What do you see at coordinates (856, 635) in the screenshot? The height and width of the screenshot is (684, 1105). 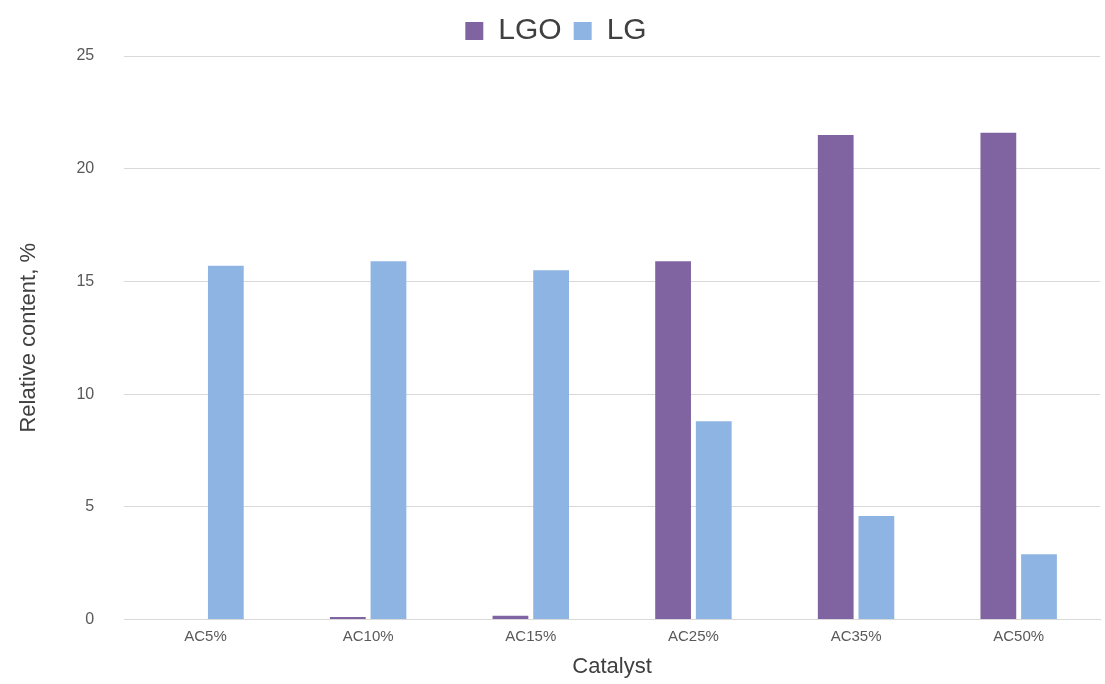 I see `x-tick-label: AC35%` at bounding box center [856, 635].